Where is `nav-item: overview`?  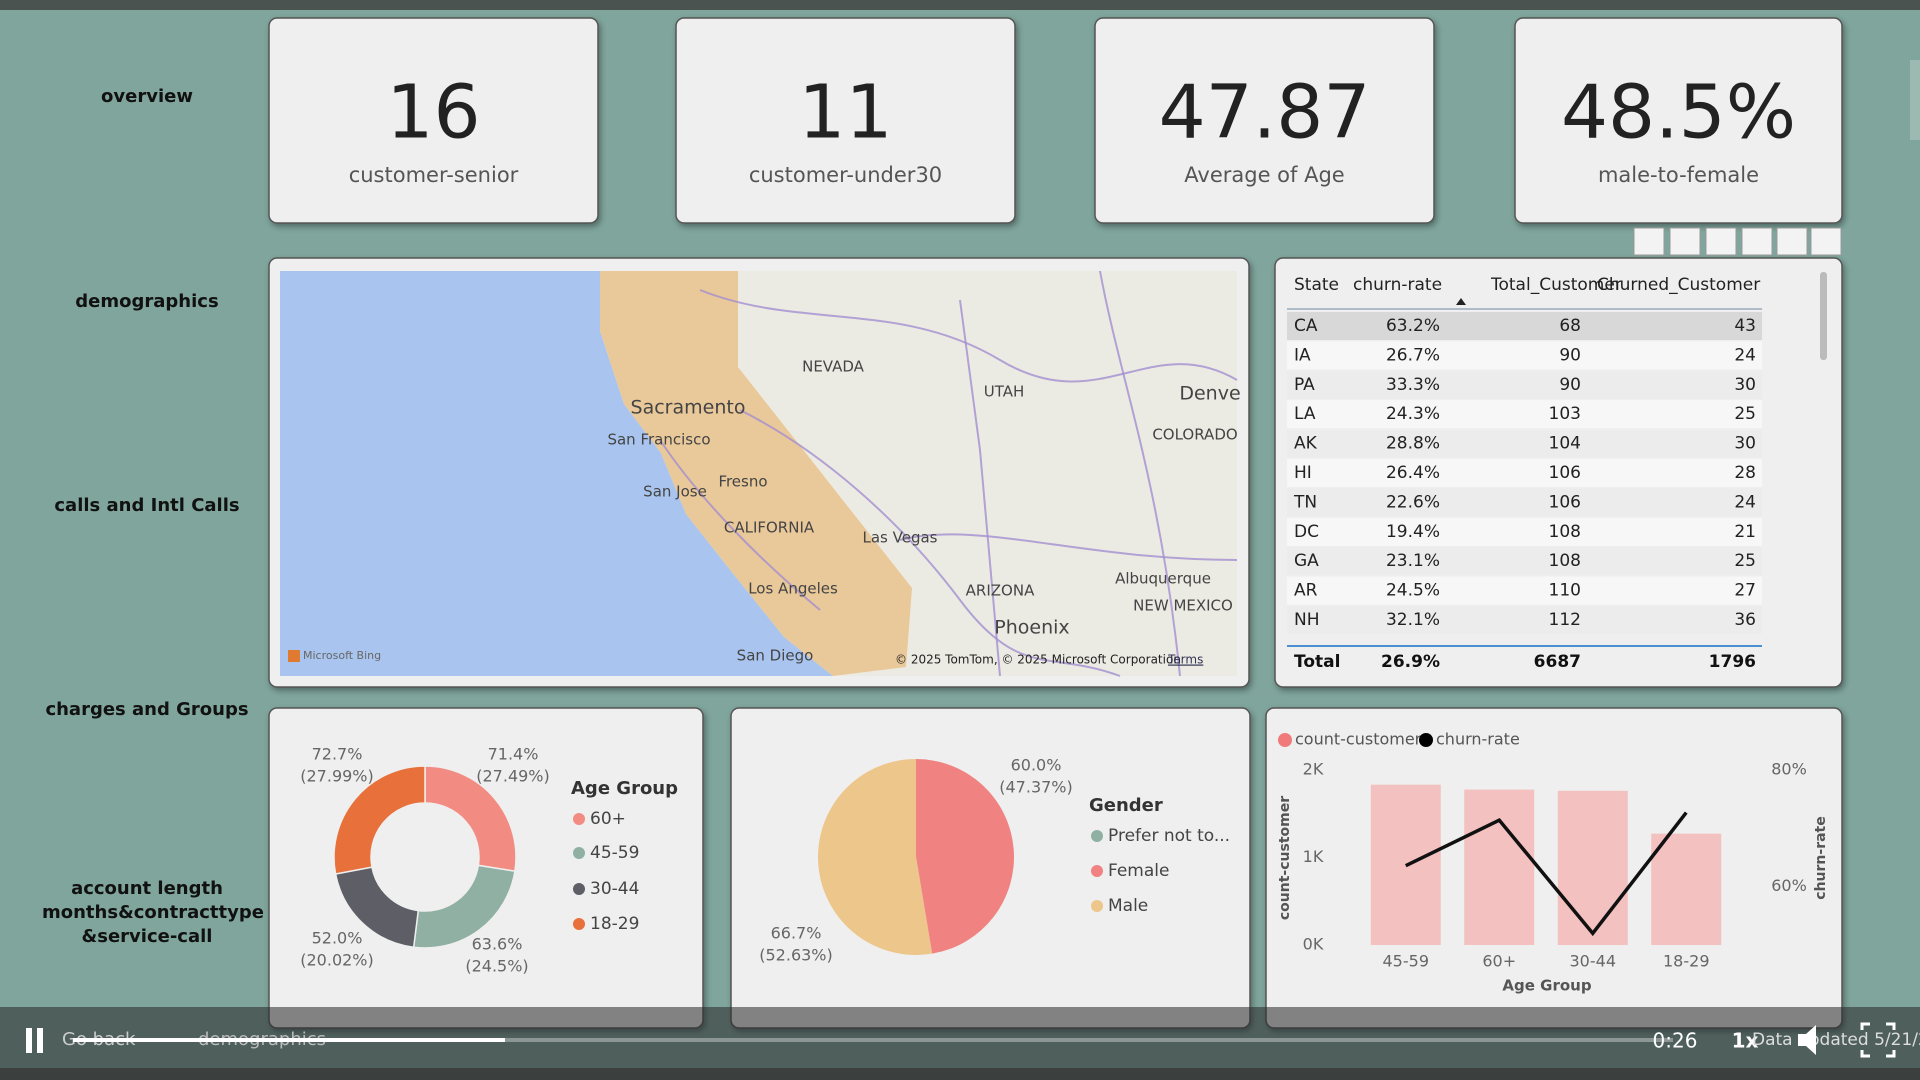 nav-item: overview is located at coordinates (147, 96).